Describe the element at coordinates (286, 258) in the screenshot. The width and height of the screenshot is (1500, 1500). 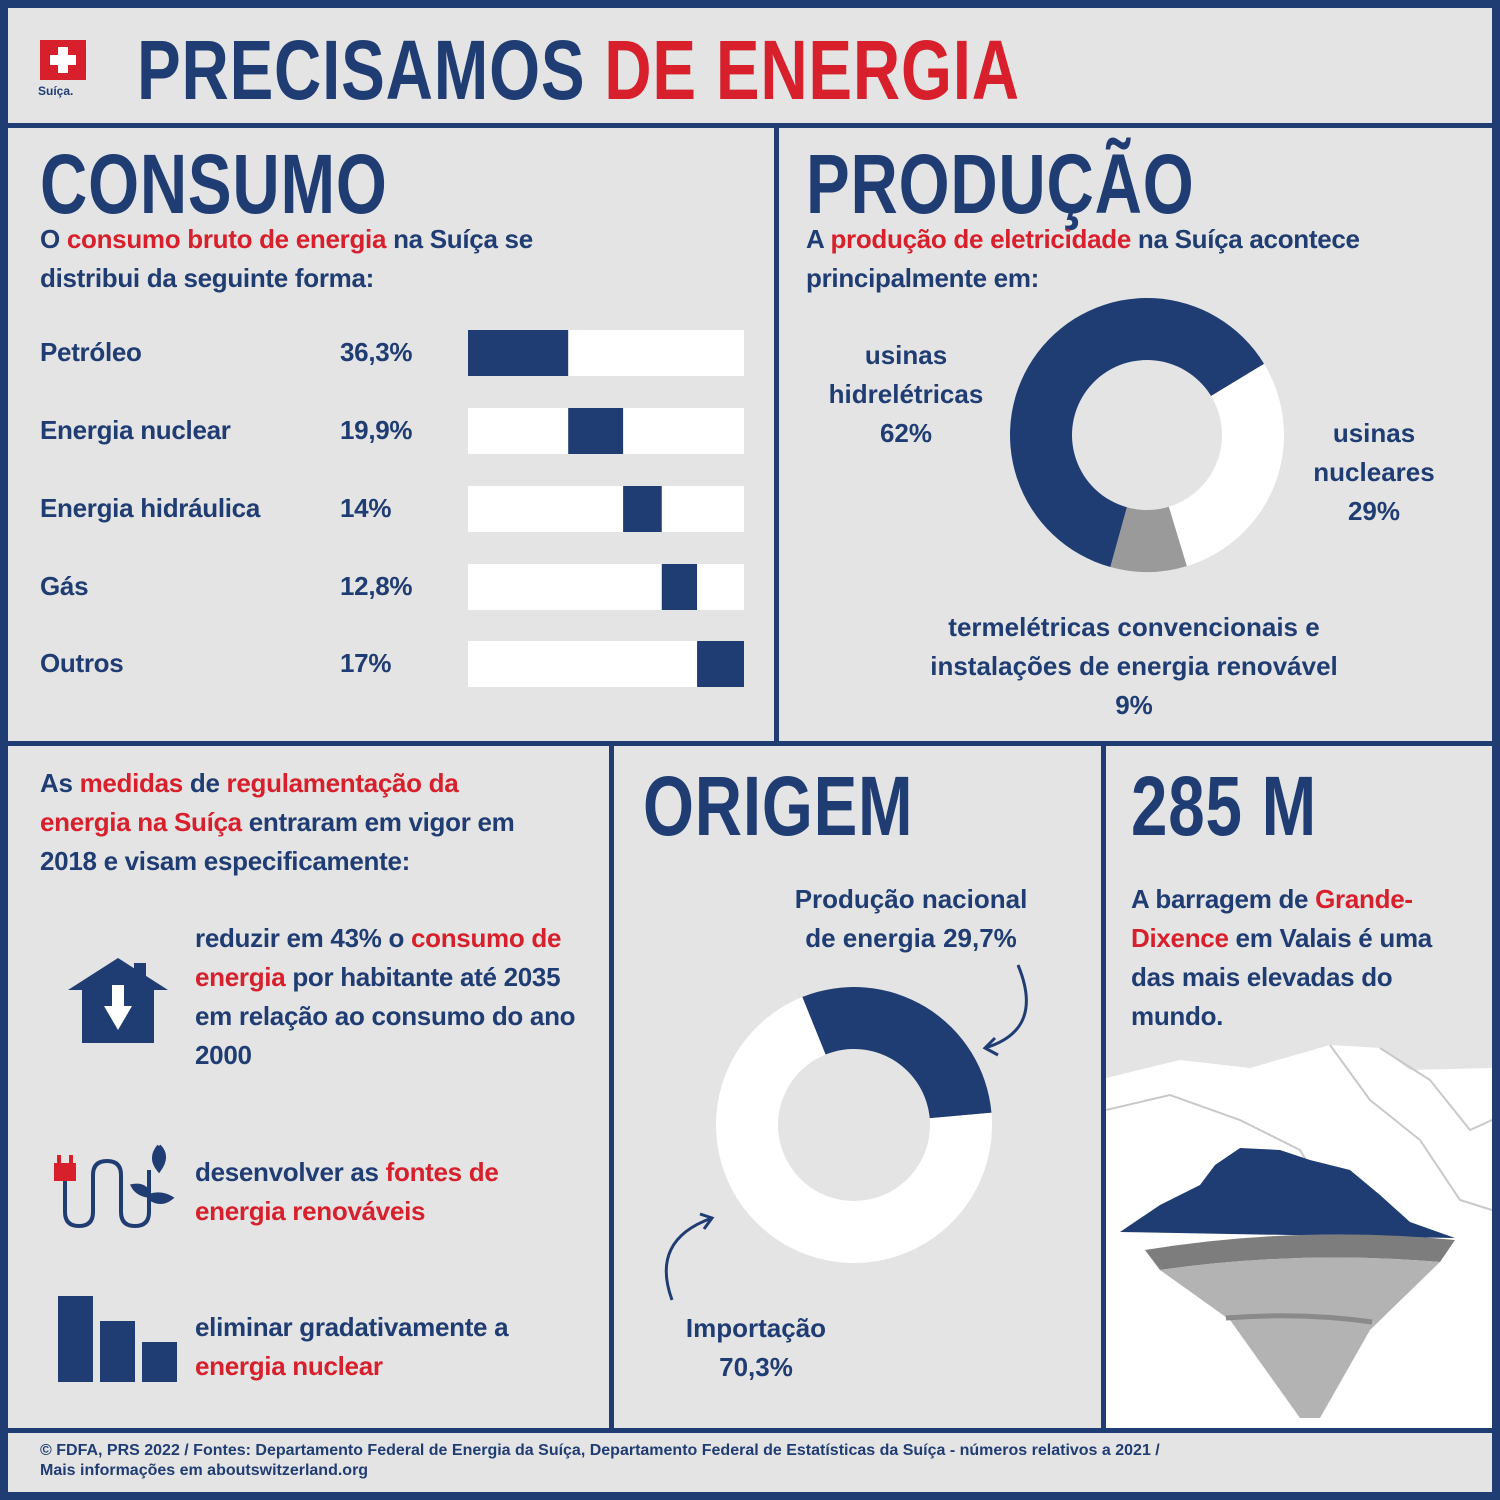
I see `text-segment: na Suíça se distribui da seguinte forma:` at that location.